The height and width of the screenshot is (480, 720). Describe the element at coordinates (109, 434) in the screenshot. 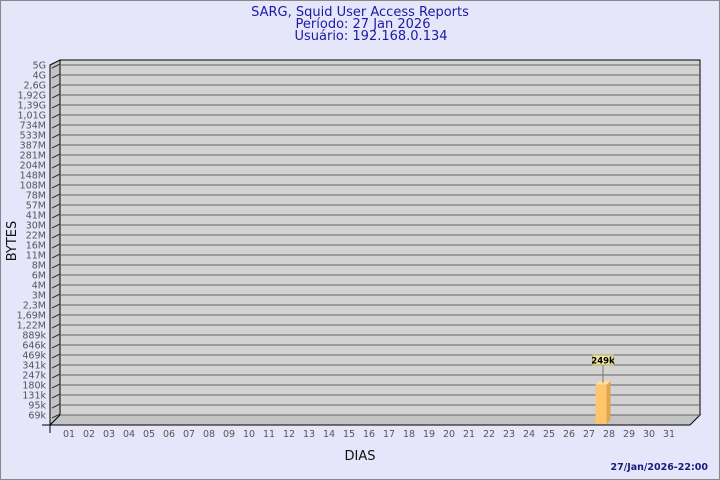

I see `x-tick-label: 03` at that location.